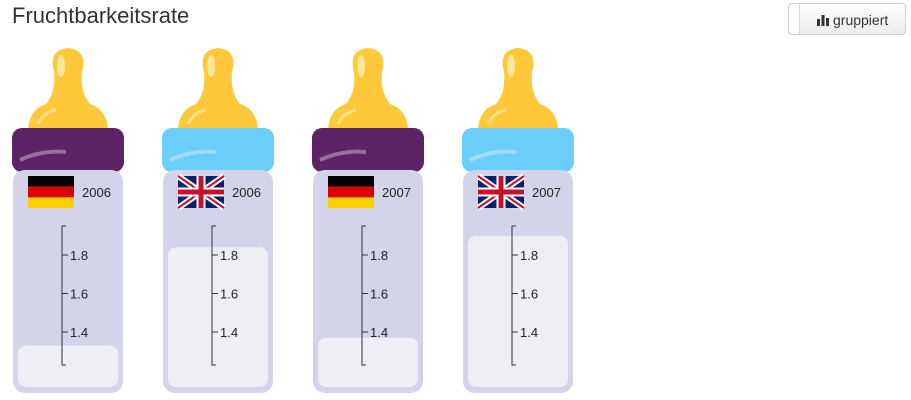  Describe the element at coordinates (518, 220) in the screenshot. I see `bottle-4: 2007 1.8 1.6 1.4` at that location.